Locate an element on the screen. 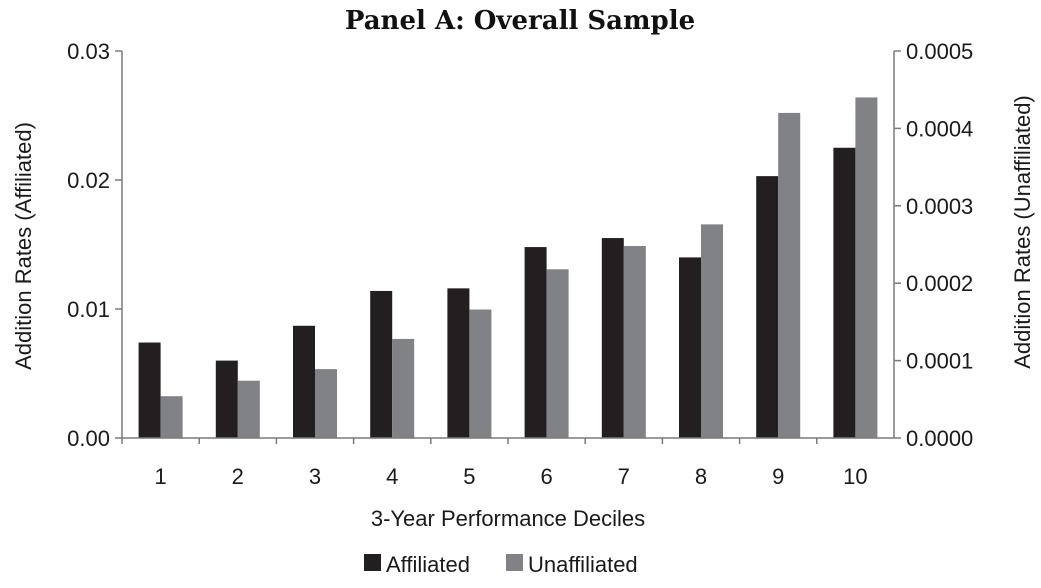 The width and height of the screenshot is (1041, 588). y-right-tick-label: 0.0000 is located at coordinates (939, 438).